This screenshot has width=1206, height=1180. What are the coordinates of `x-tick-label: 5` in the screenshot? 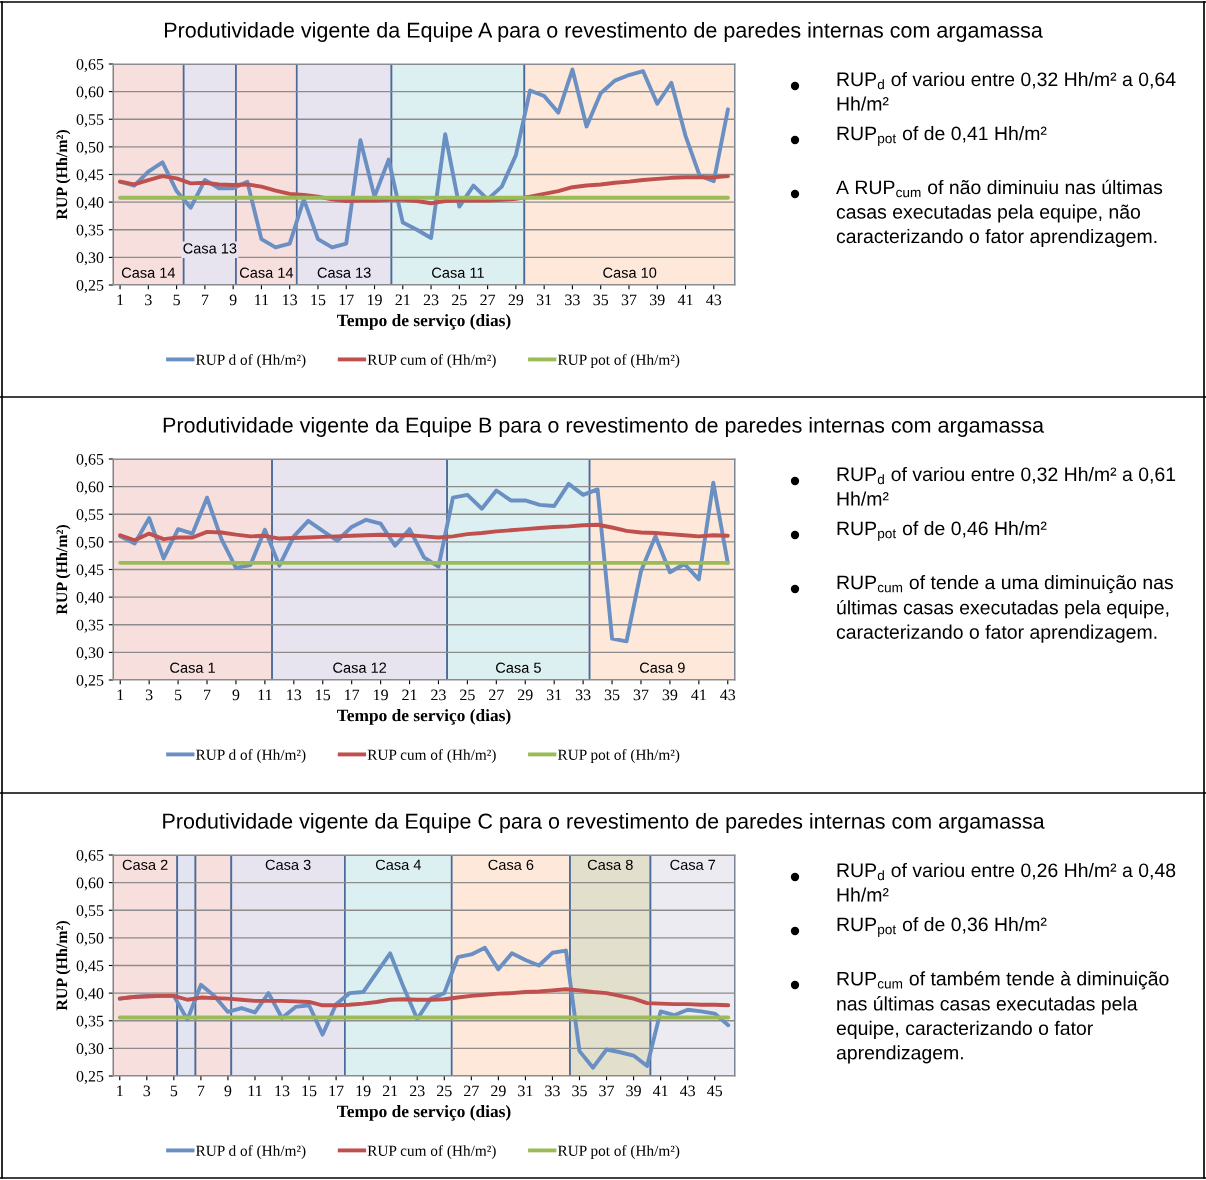 It's located at (174, 1091).